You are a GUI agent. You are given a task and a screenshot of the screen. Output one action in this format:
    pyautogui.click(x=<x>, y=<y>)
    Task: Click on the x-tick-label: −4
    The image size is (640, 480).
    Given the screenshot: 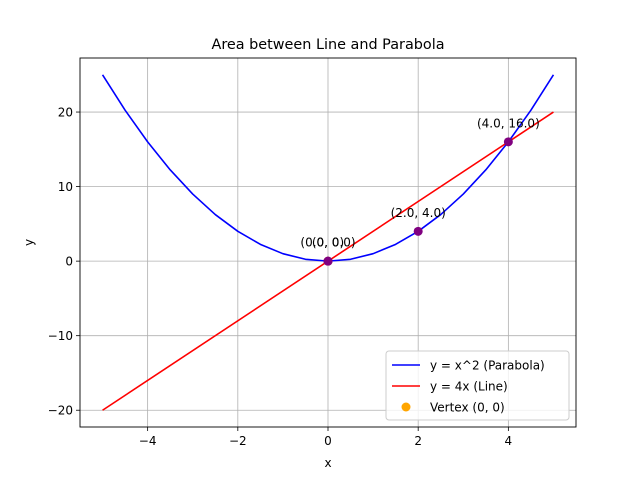 What is the action you would take?
    pyautogui.click(x=148, y=441)
    